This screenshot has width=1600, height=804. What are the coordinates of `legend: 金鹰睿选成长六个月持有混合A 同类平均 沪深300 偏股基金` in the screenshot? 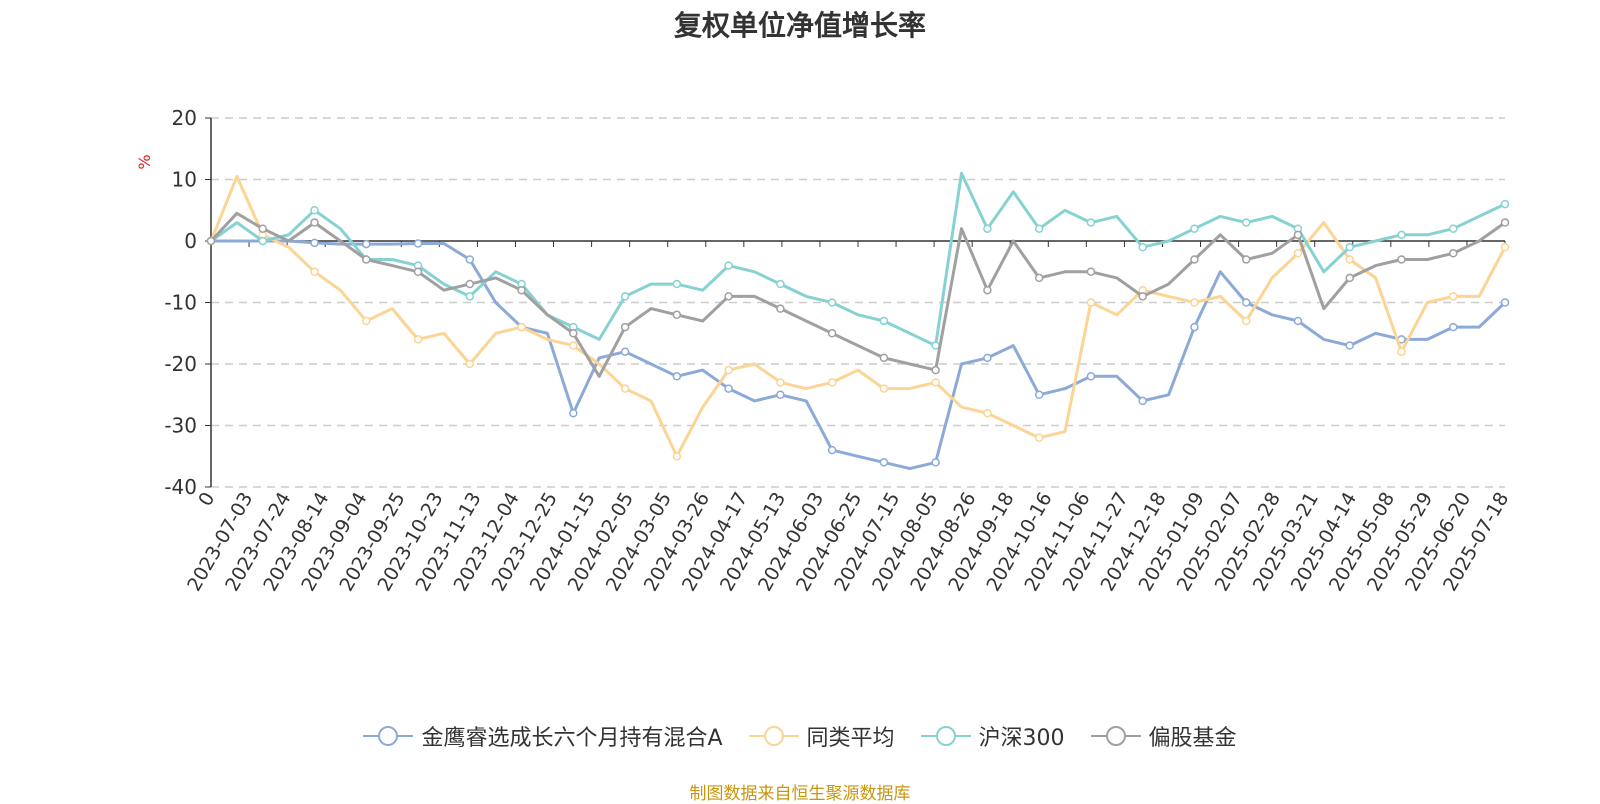 It's located at (800, 736).